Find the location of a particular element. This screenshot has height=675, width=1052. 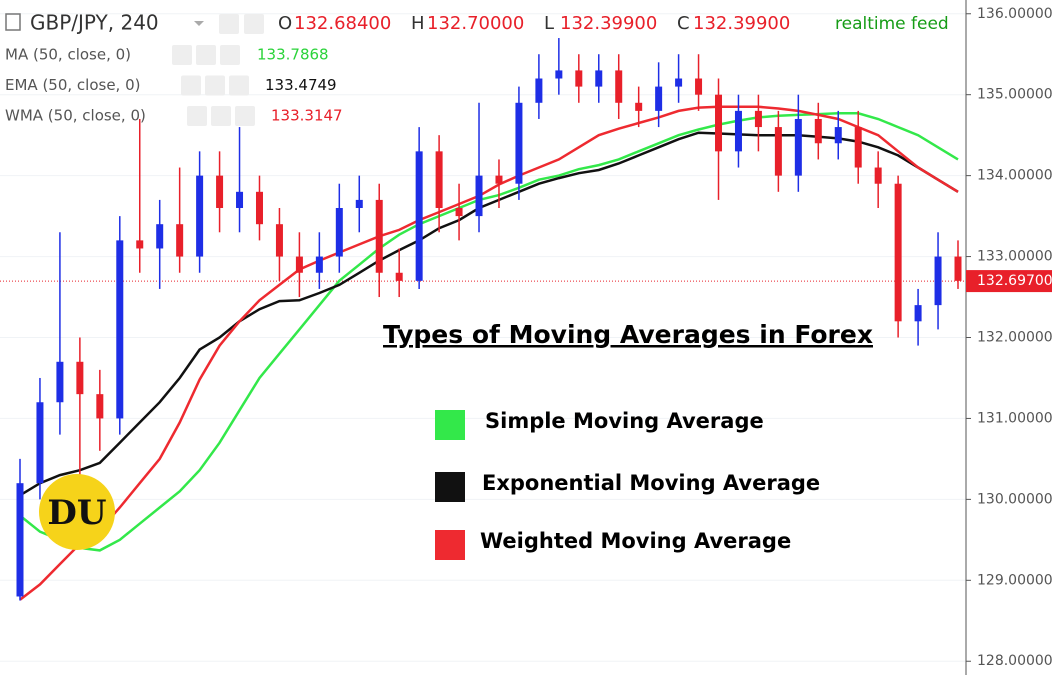

y-tick-label: 129.00000 is located at coordinates (1014, 580).